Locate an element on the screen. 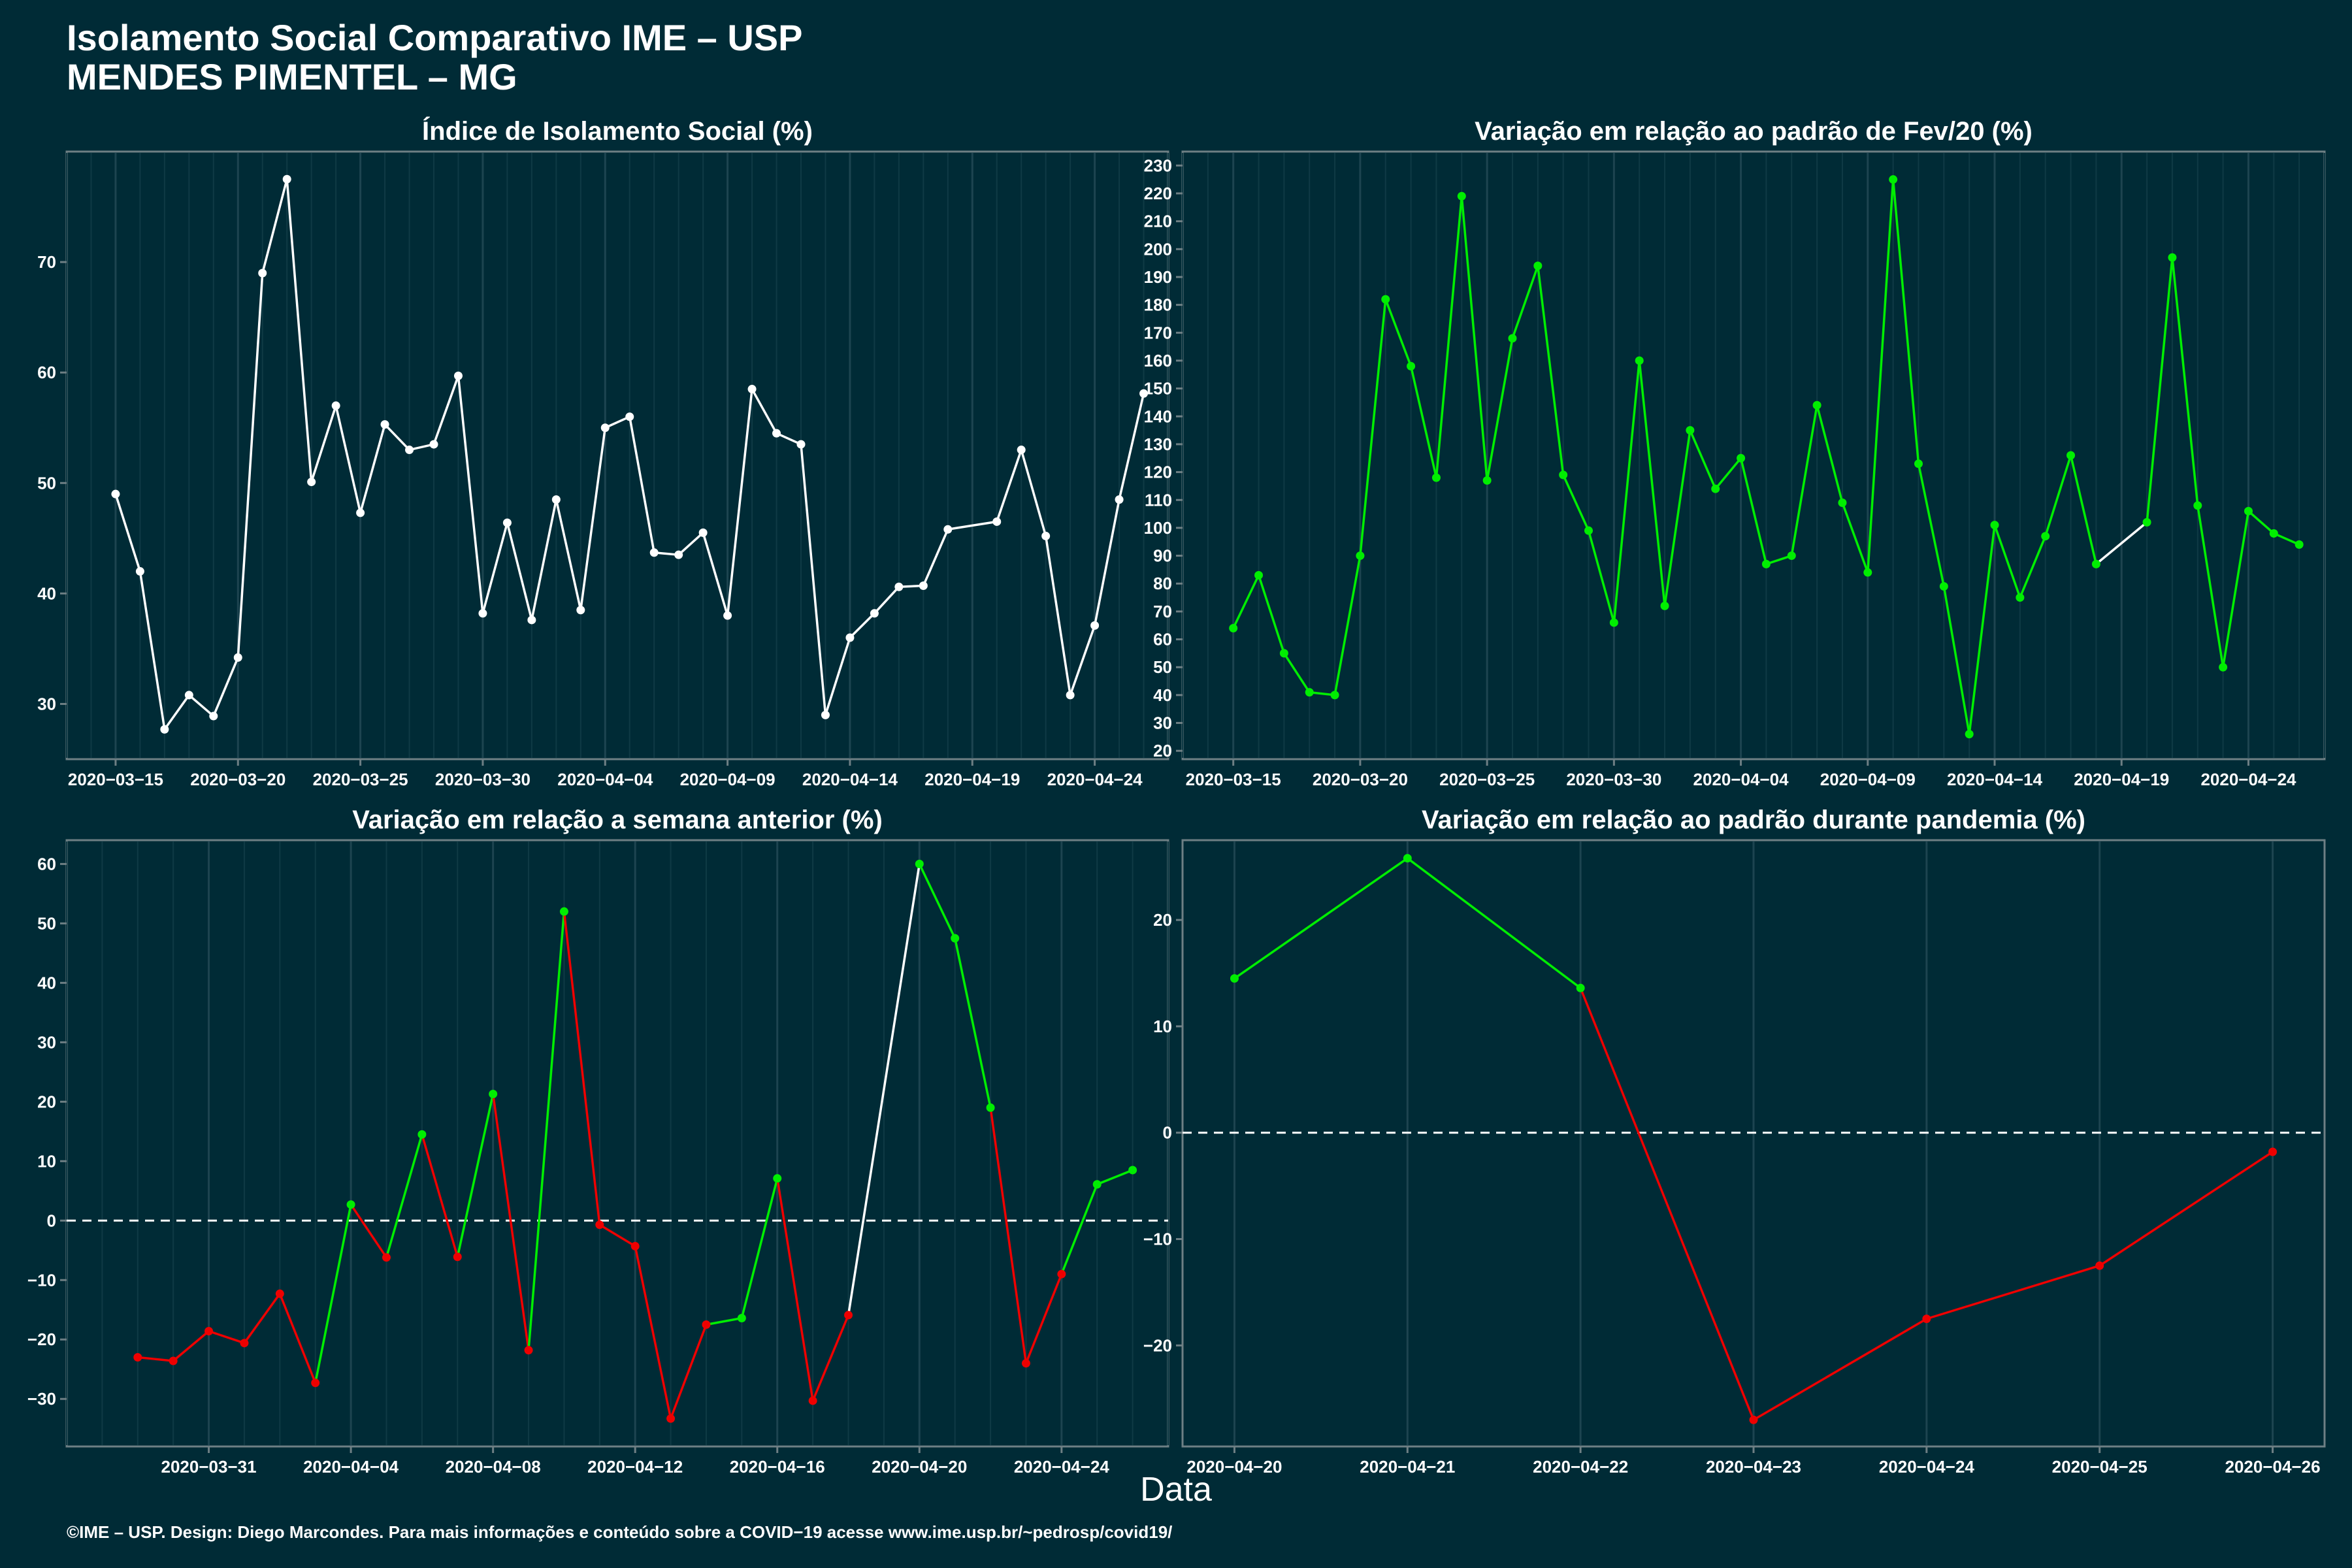 Image resolution: width=2352 pixels, height=1568 pixels. y-tick-label: 80 is located at coordinates (1162, 583).